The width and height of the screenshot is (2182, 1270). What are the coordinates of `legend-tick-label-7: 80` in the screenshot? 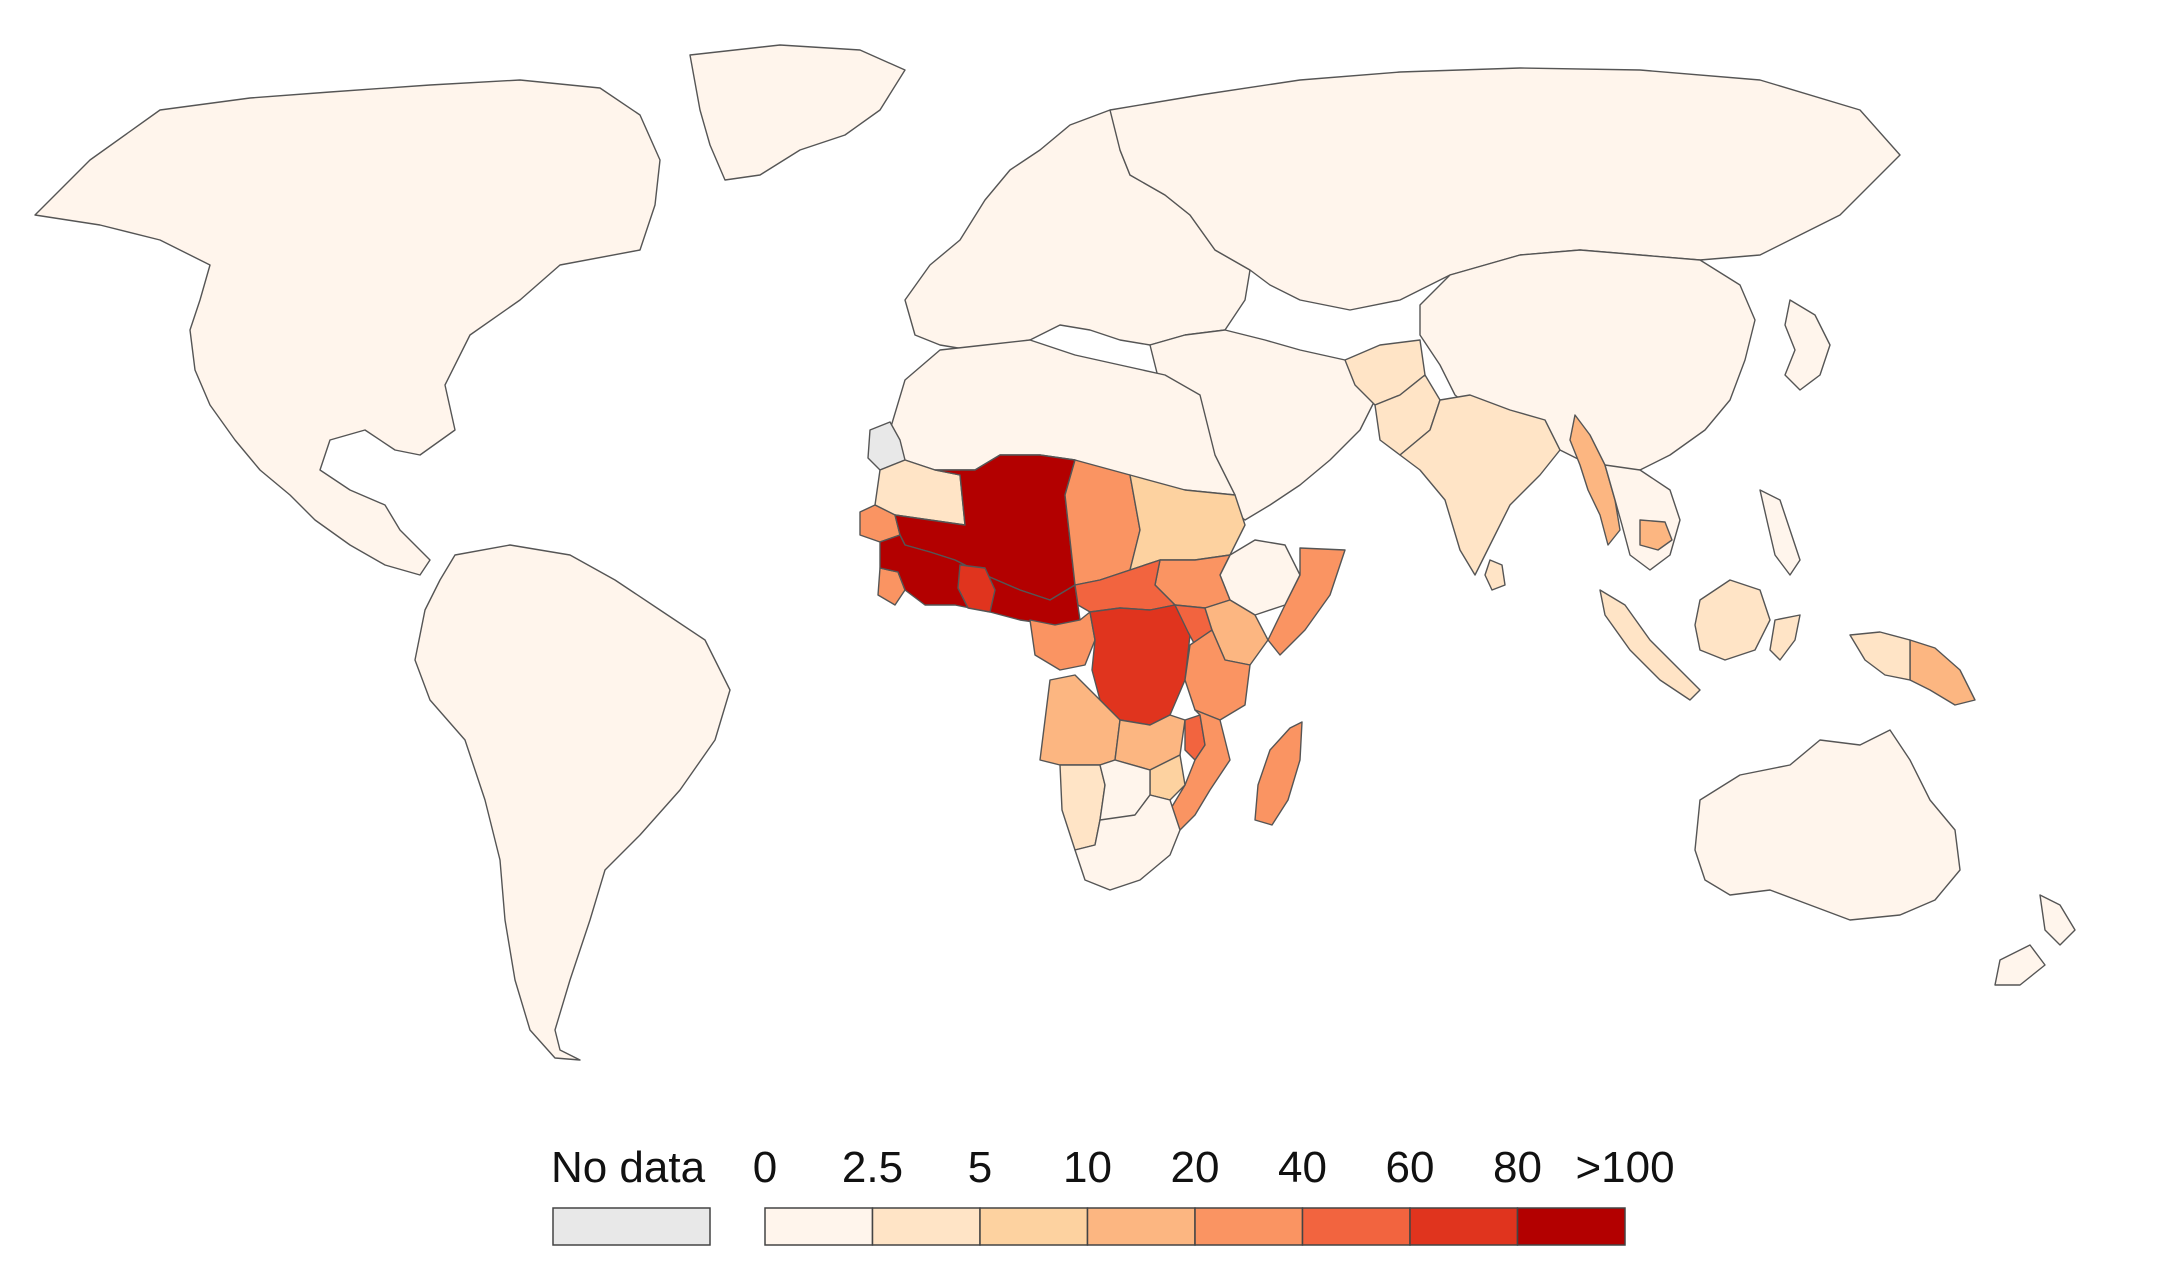 It's located at (1517, 1167).